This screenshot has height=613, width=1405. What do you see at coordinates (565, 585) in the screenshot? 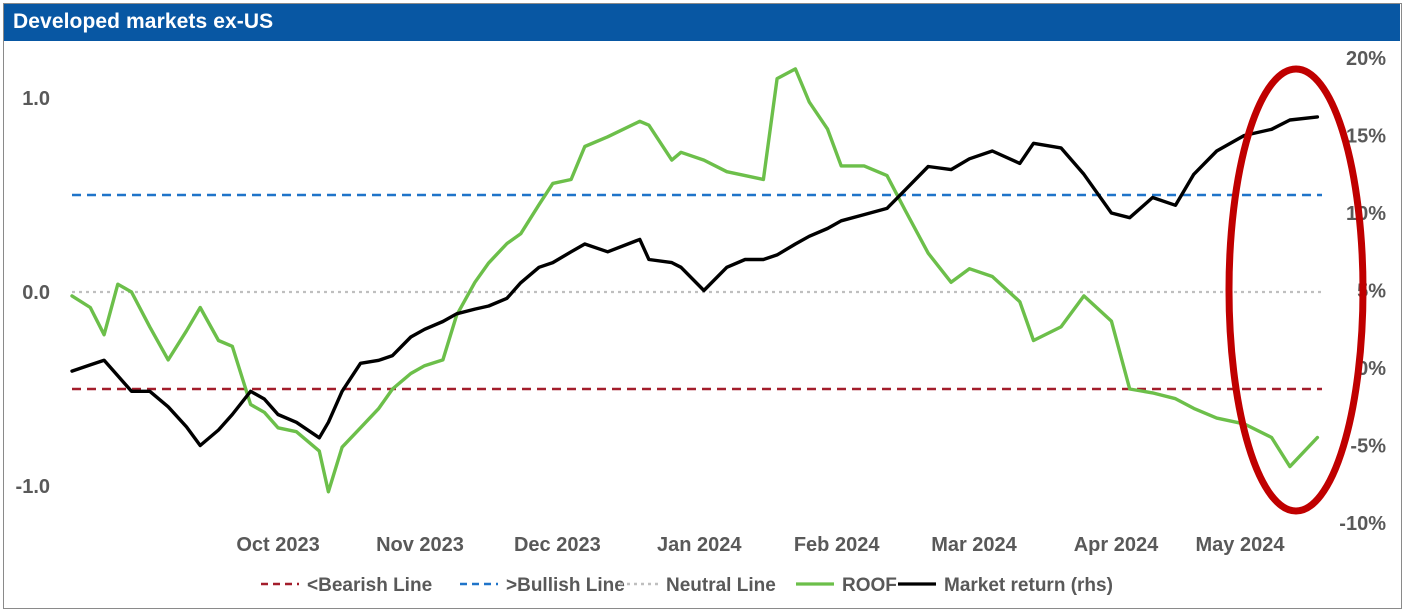
I see `legend-label: >Bullish Line` at bounding box center [565, 585].